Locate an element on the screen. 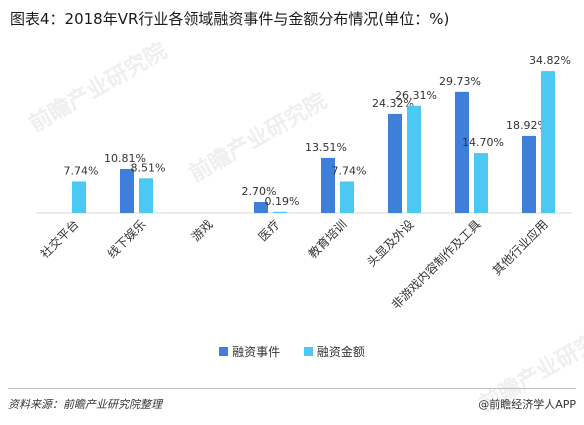 This screenshot has width=584, height=425. legend-swatch-amount is located at coordinates (308, 351).